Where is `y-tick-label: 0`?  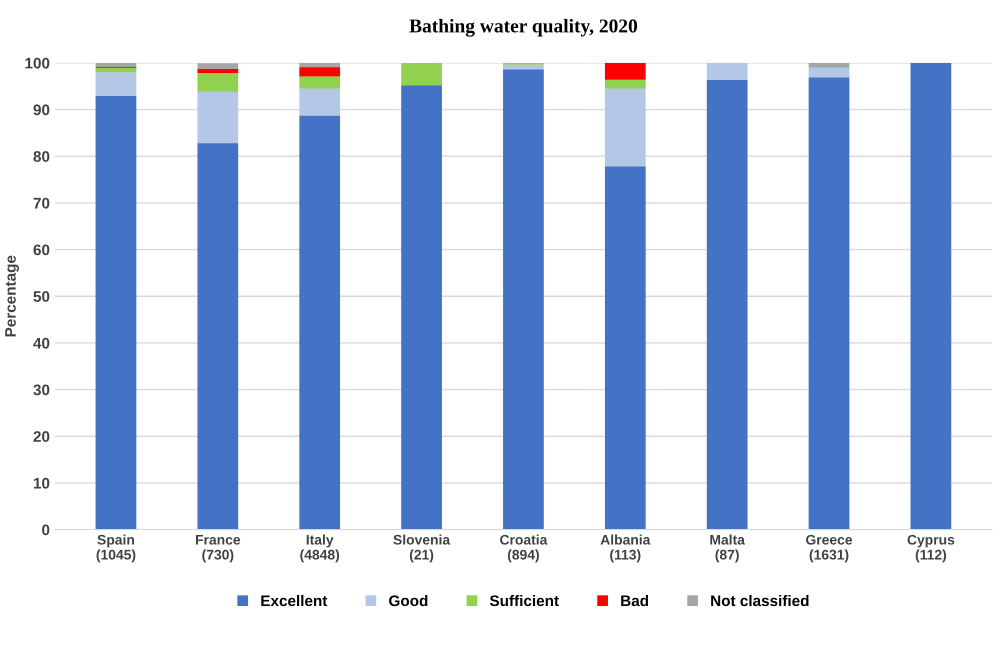 y-tick-label: 0 is located at coordinates (46, 530).